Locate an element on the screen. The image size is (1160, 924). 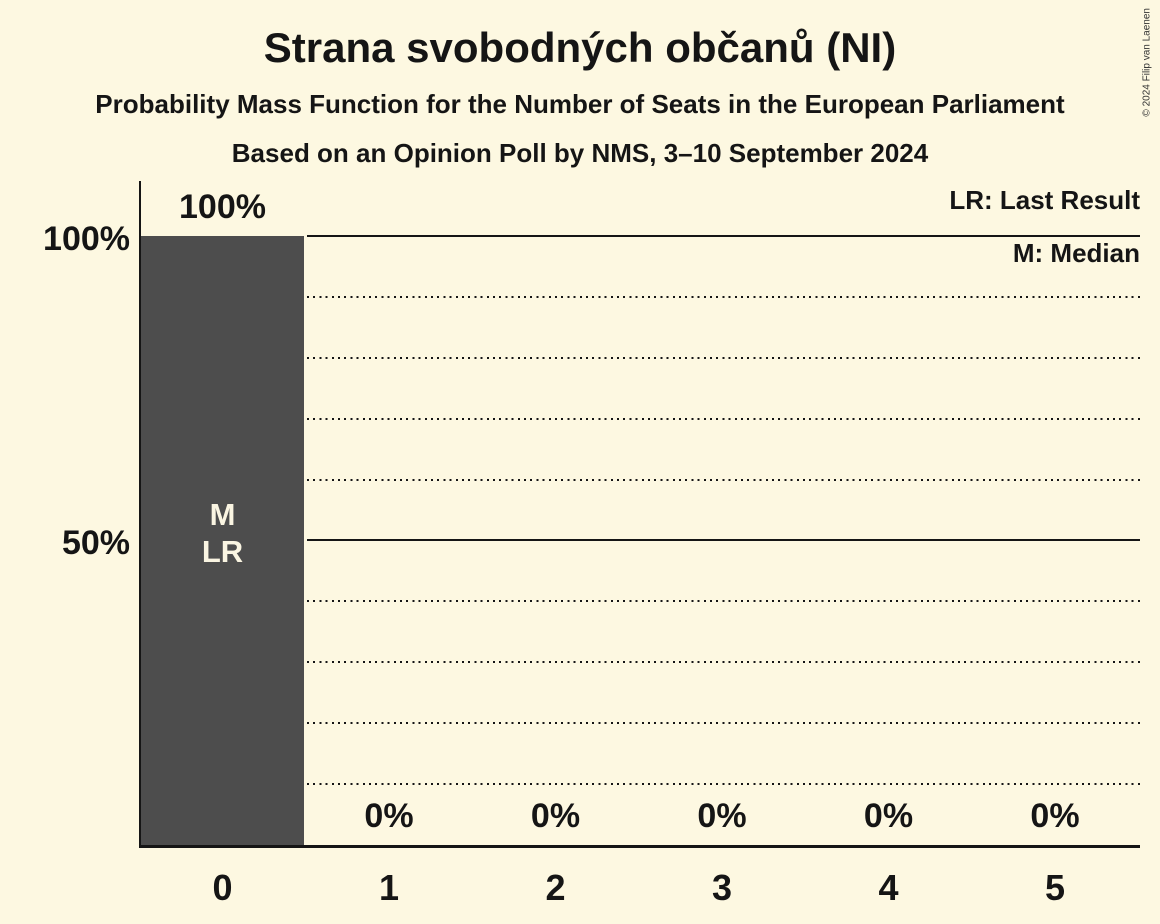
bar-annotation-line: M is located at coordinates (222, 514).